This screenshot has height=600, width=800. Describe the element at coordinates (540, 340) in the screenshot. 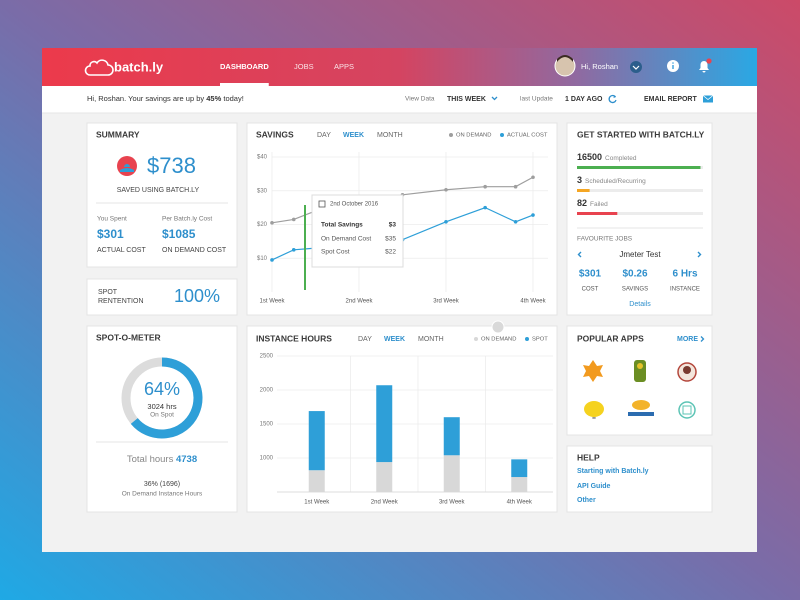

I see `legend-label: SPOT` at that location.